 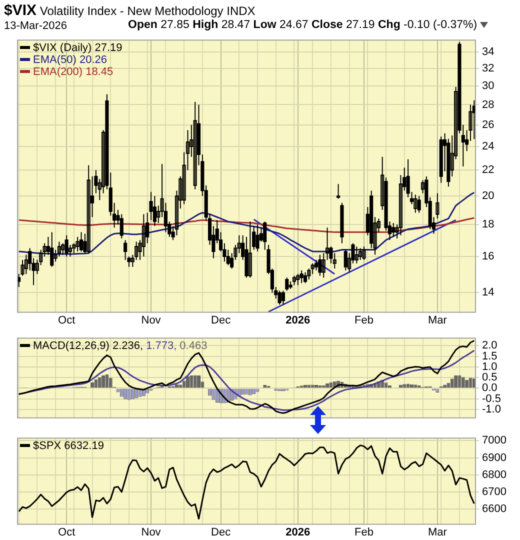 I want to click on y-tick-label: 6800, so click(x=494, y=474).